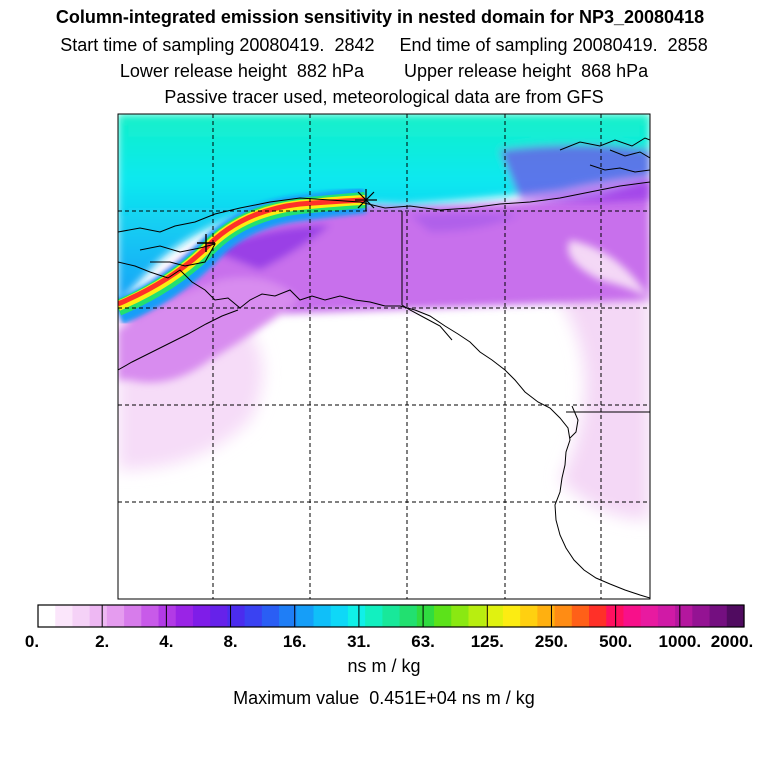 The image size is (768, 768). Describe the element at coordinates (384, 698) in the screenshot. I see `maximum-value-text: Maximum value 0.451E+04 ns m / kg` at that location.